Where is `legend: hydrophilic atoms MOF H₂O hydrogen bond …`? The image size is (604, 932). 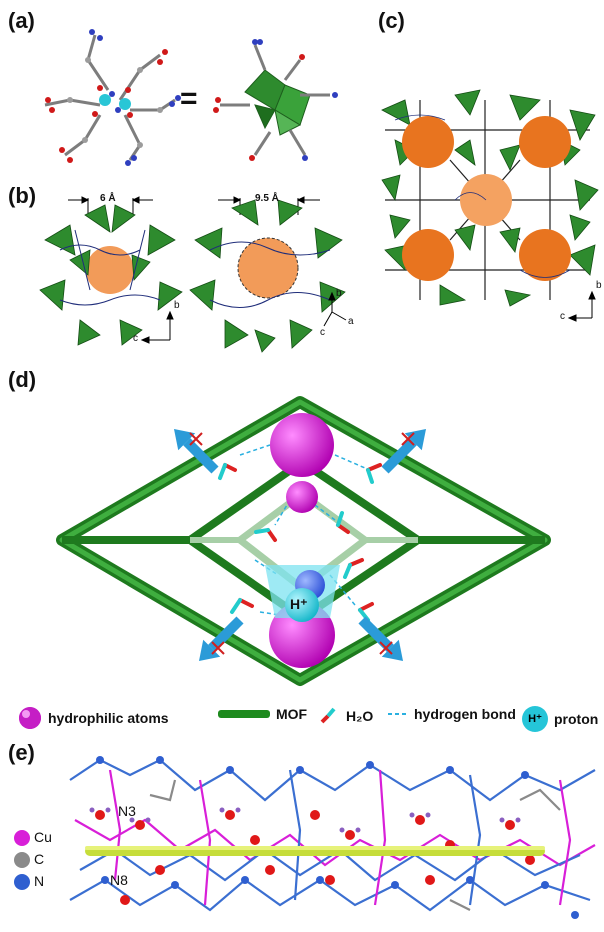
legend: hydrophilic atoms MOF H₂O hydrogen bond … is located at coordinates (302, 717).